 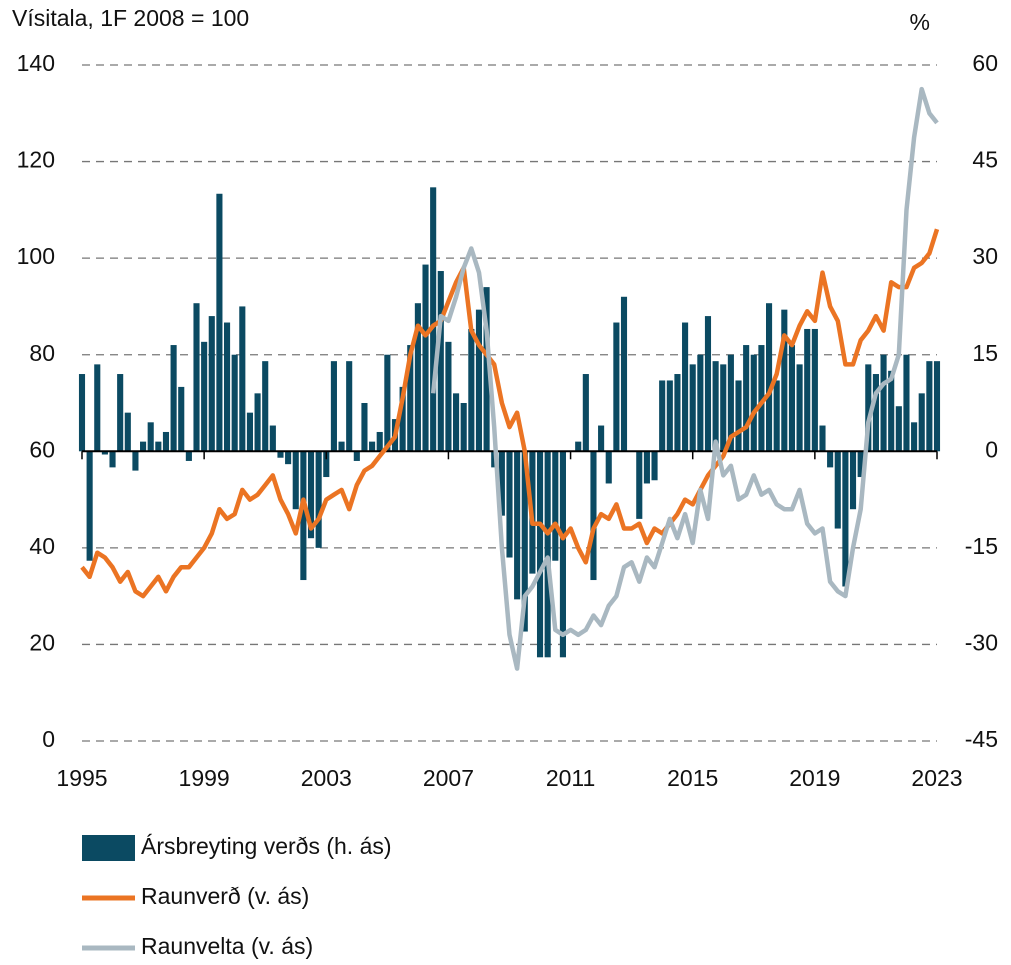 What do you see at coordinates (570, 778) in the screenshot?
I see `x-tick-label: 2011` at bounding box center [570, 778].